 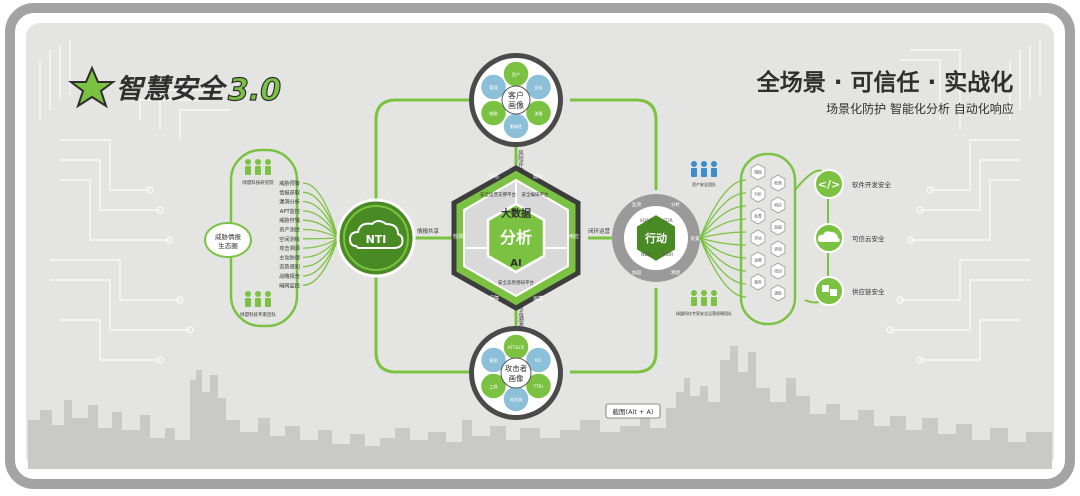 What do you see at coordinates (516, 95) in the screenshot?
I see `customer-profile-line1: 客户` at bounding box center [516, 95].